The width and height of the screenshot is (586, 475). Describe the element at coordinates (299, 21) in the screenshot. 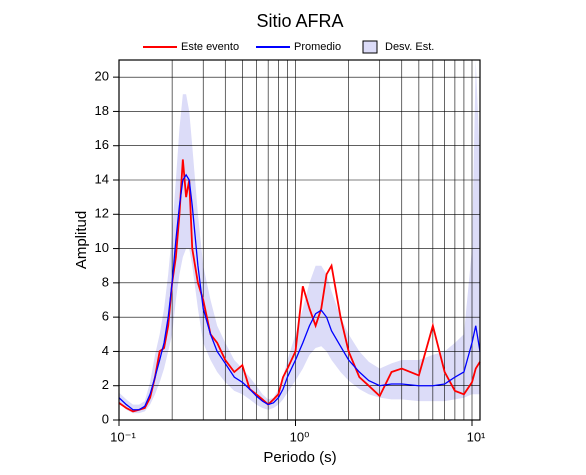

I see `chart-title: Sitio AFRA` at that location.